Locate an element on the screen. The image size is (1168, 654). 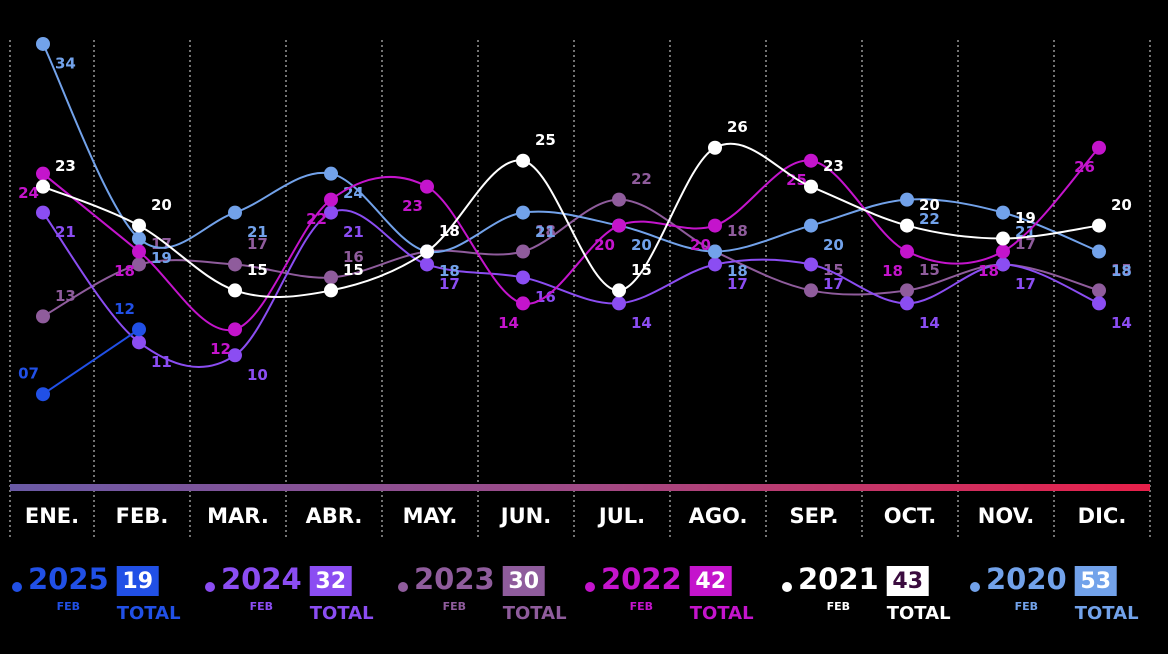
data-label: 24 is located at coordinates (28, 193).